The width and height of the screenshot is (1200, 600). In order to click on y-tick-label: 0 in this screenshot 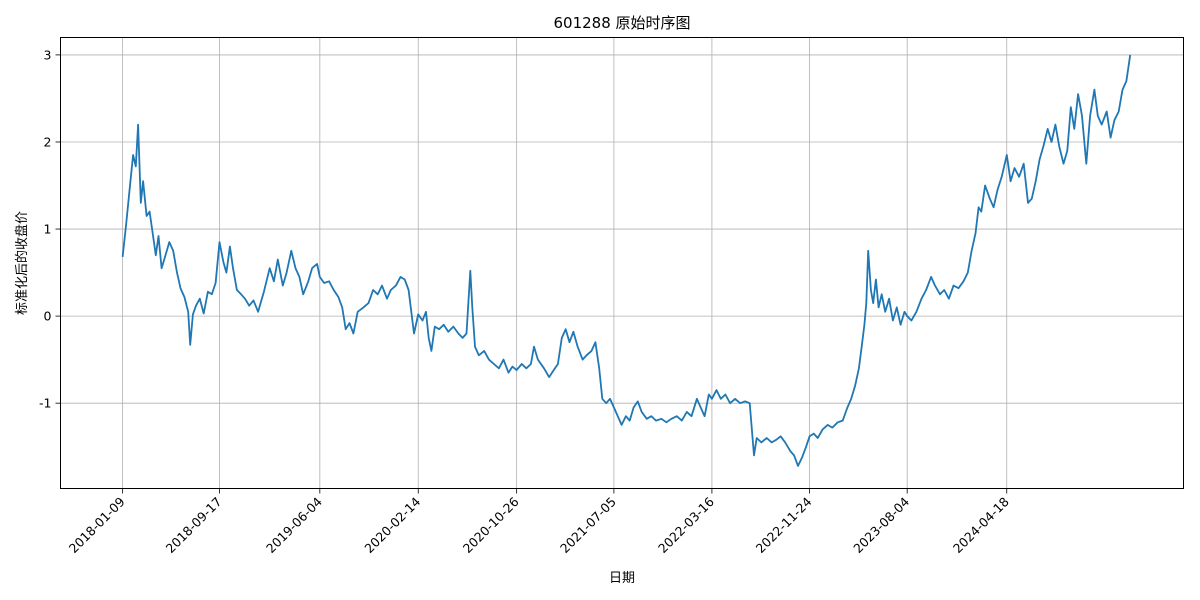, I will do `click(48, 316)`.